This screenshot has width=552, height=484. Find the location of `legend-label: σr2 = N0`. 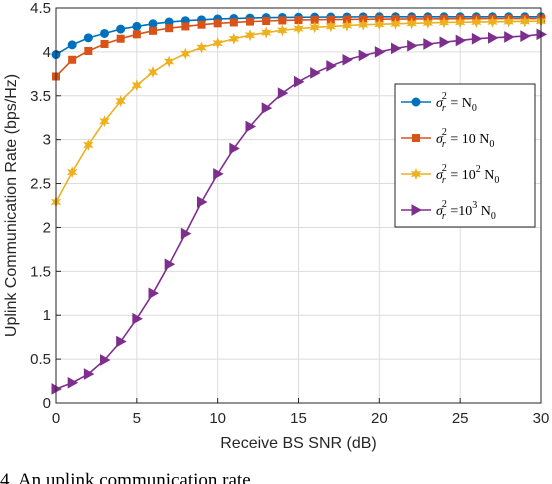

legend-label: σr2 = N0 is located at coordinates (456, 102).